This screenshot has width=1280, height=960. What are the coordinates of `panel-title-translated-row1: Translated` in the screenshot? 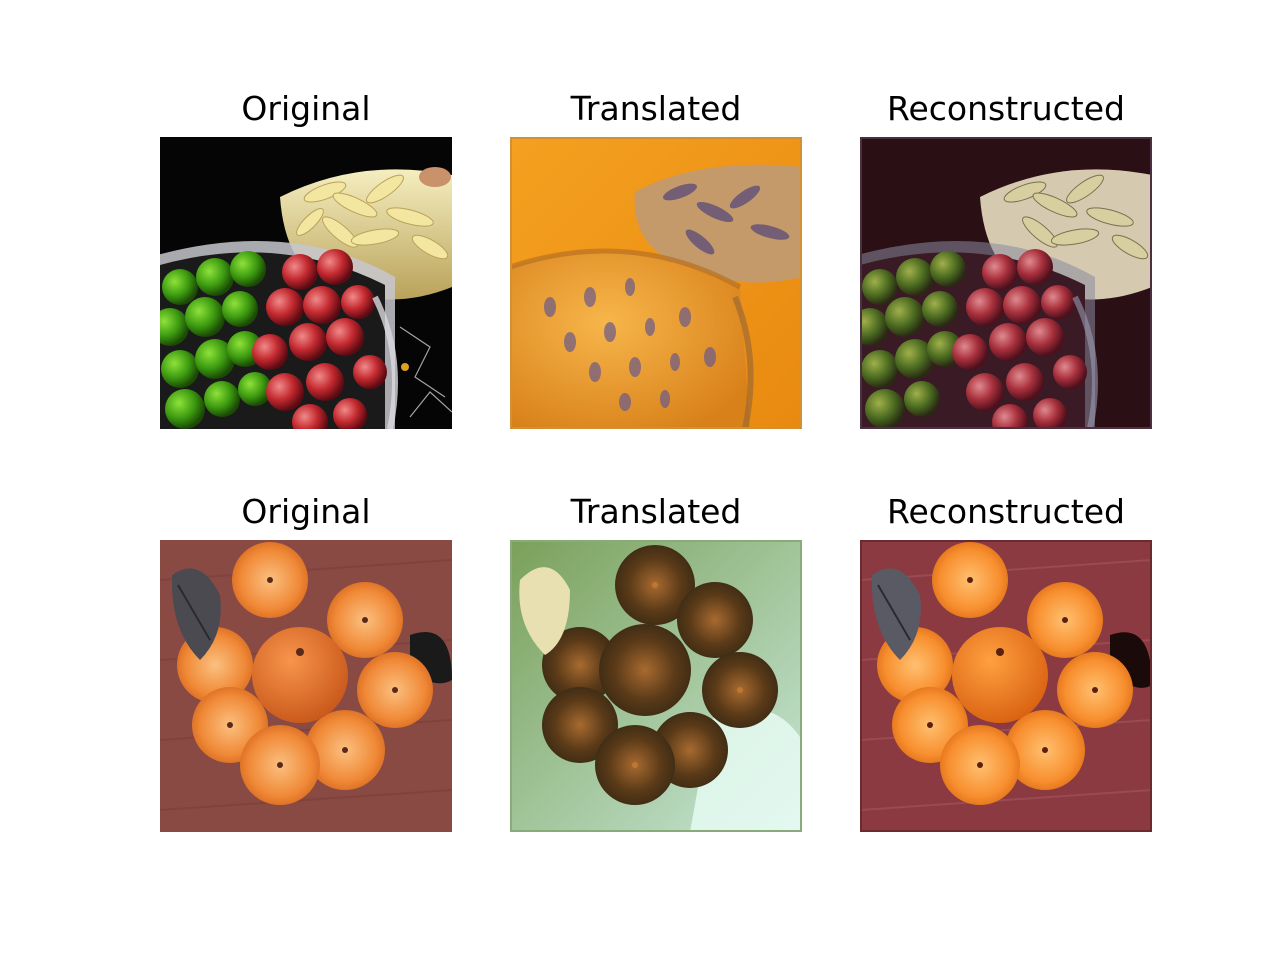 It's located at (656, 108).